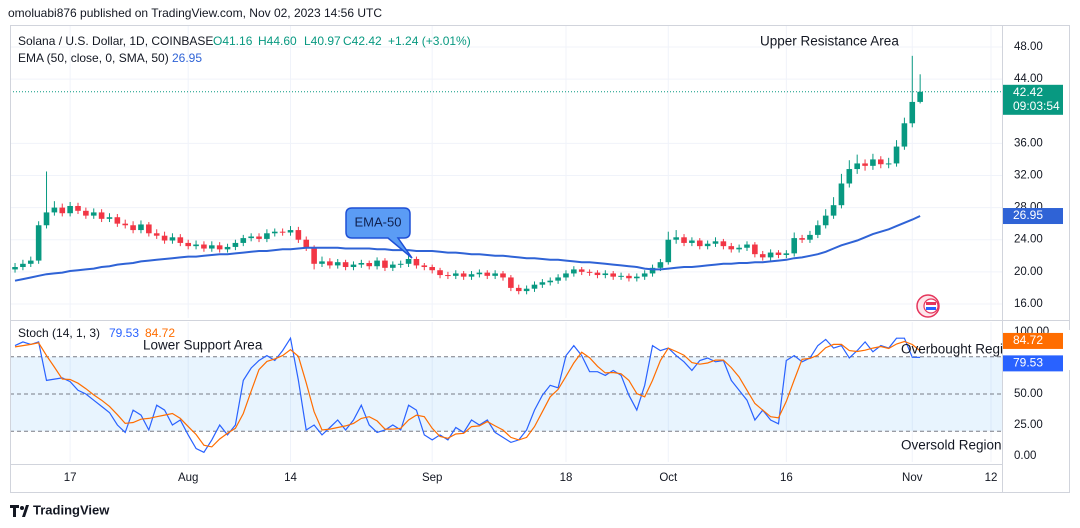 This screenshot has width=1080, height=528. Describe the element at coordinates (829, 41) in the screenshot. I see `annotation: Upper Resistance Area` at that location.